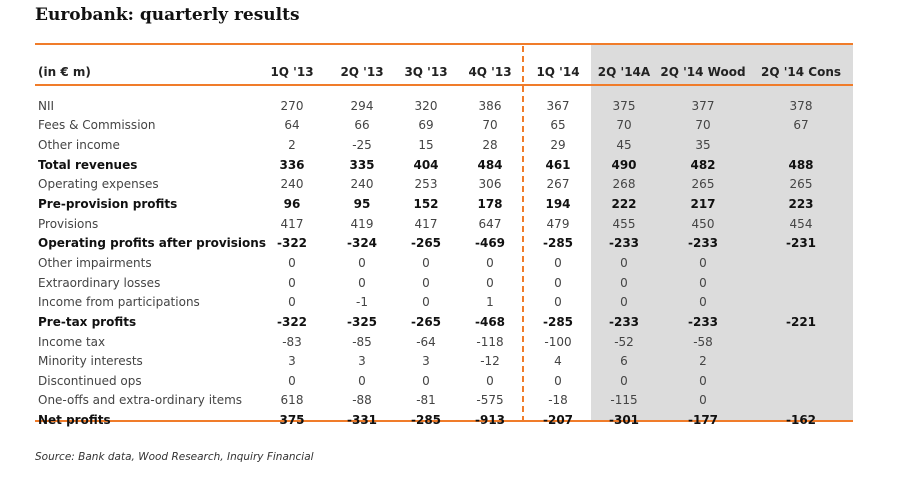  Describe the element at coordinates (558, 164) in the screenshot. I see `table-cell: 461` at that location.